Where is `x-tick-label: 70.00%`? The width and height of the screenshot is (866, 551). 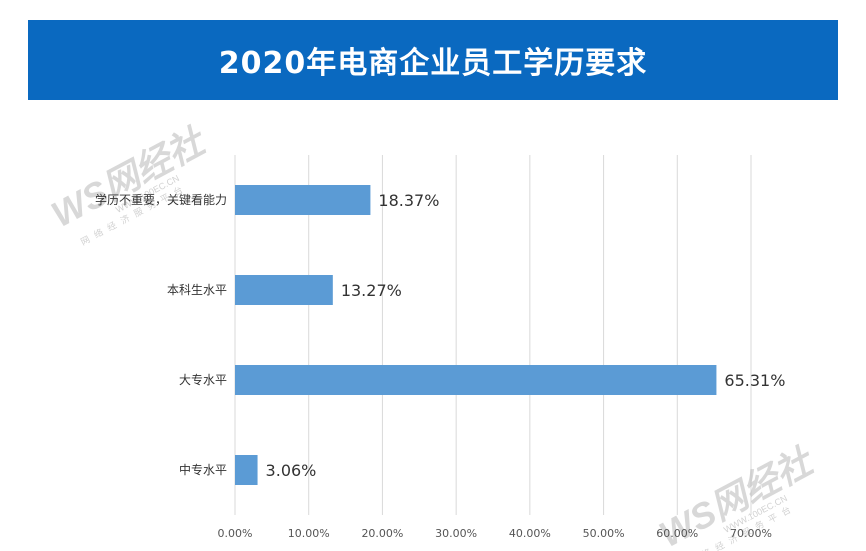 x-tick-label: 70.00% is located at coordinates (751, 533).